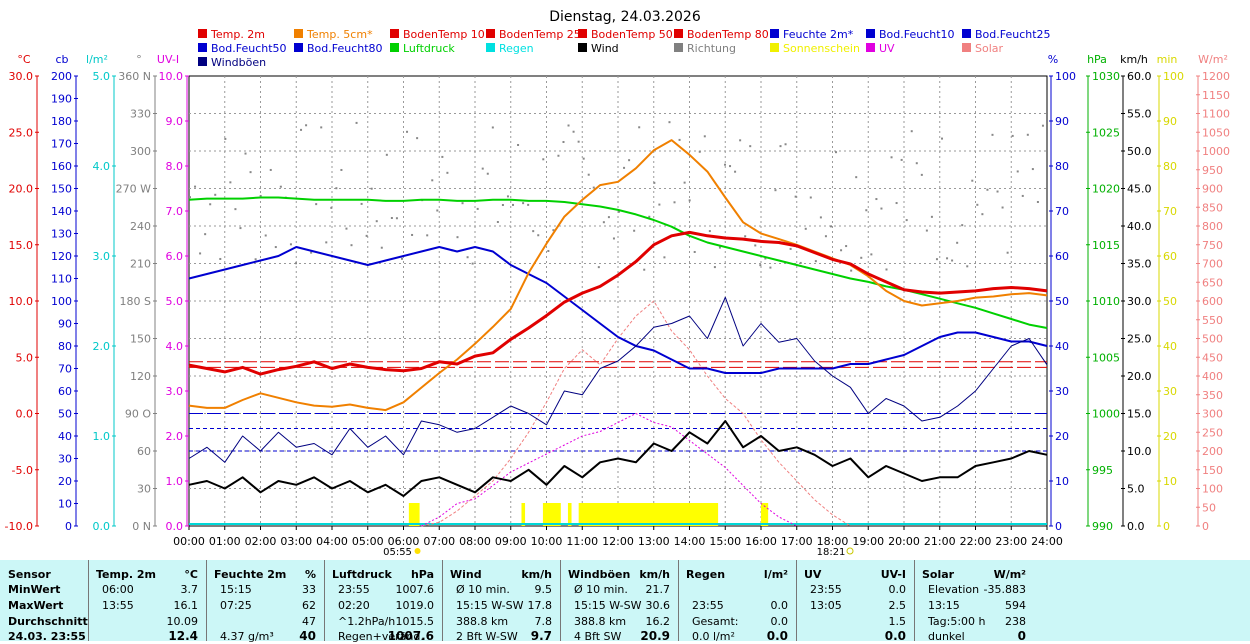  Describe the element at coordinates (1139, 451) in the screenshot. I see `axis-tick-label: 10.0` at that location.